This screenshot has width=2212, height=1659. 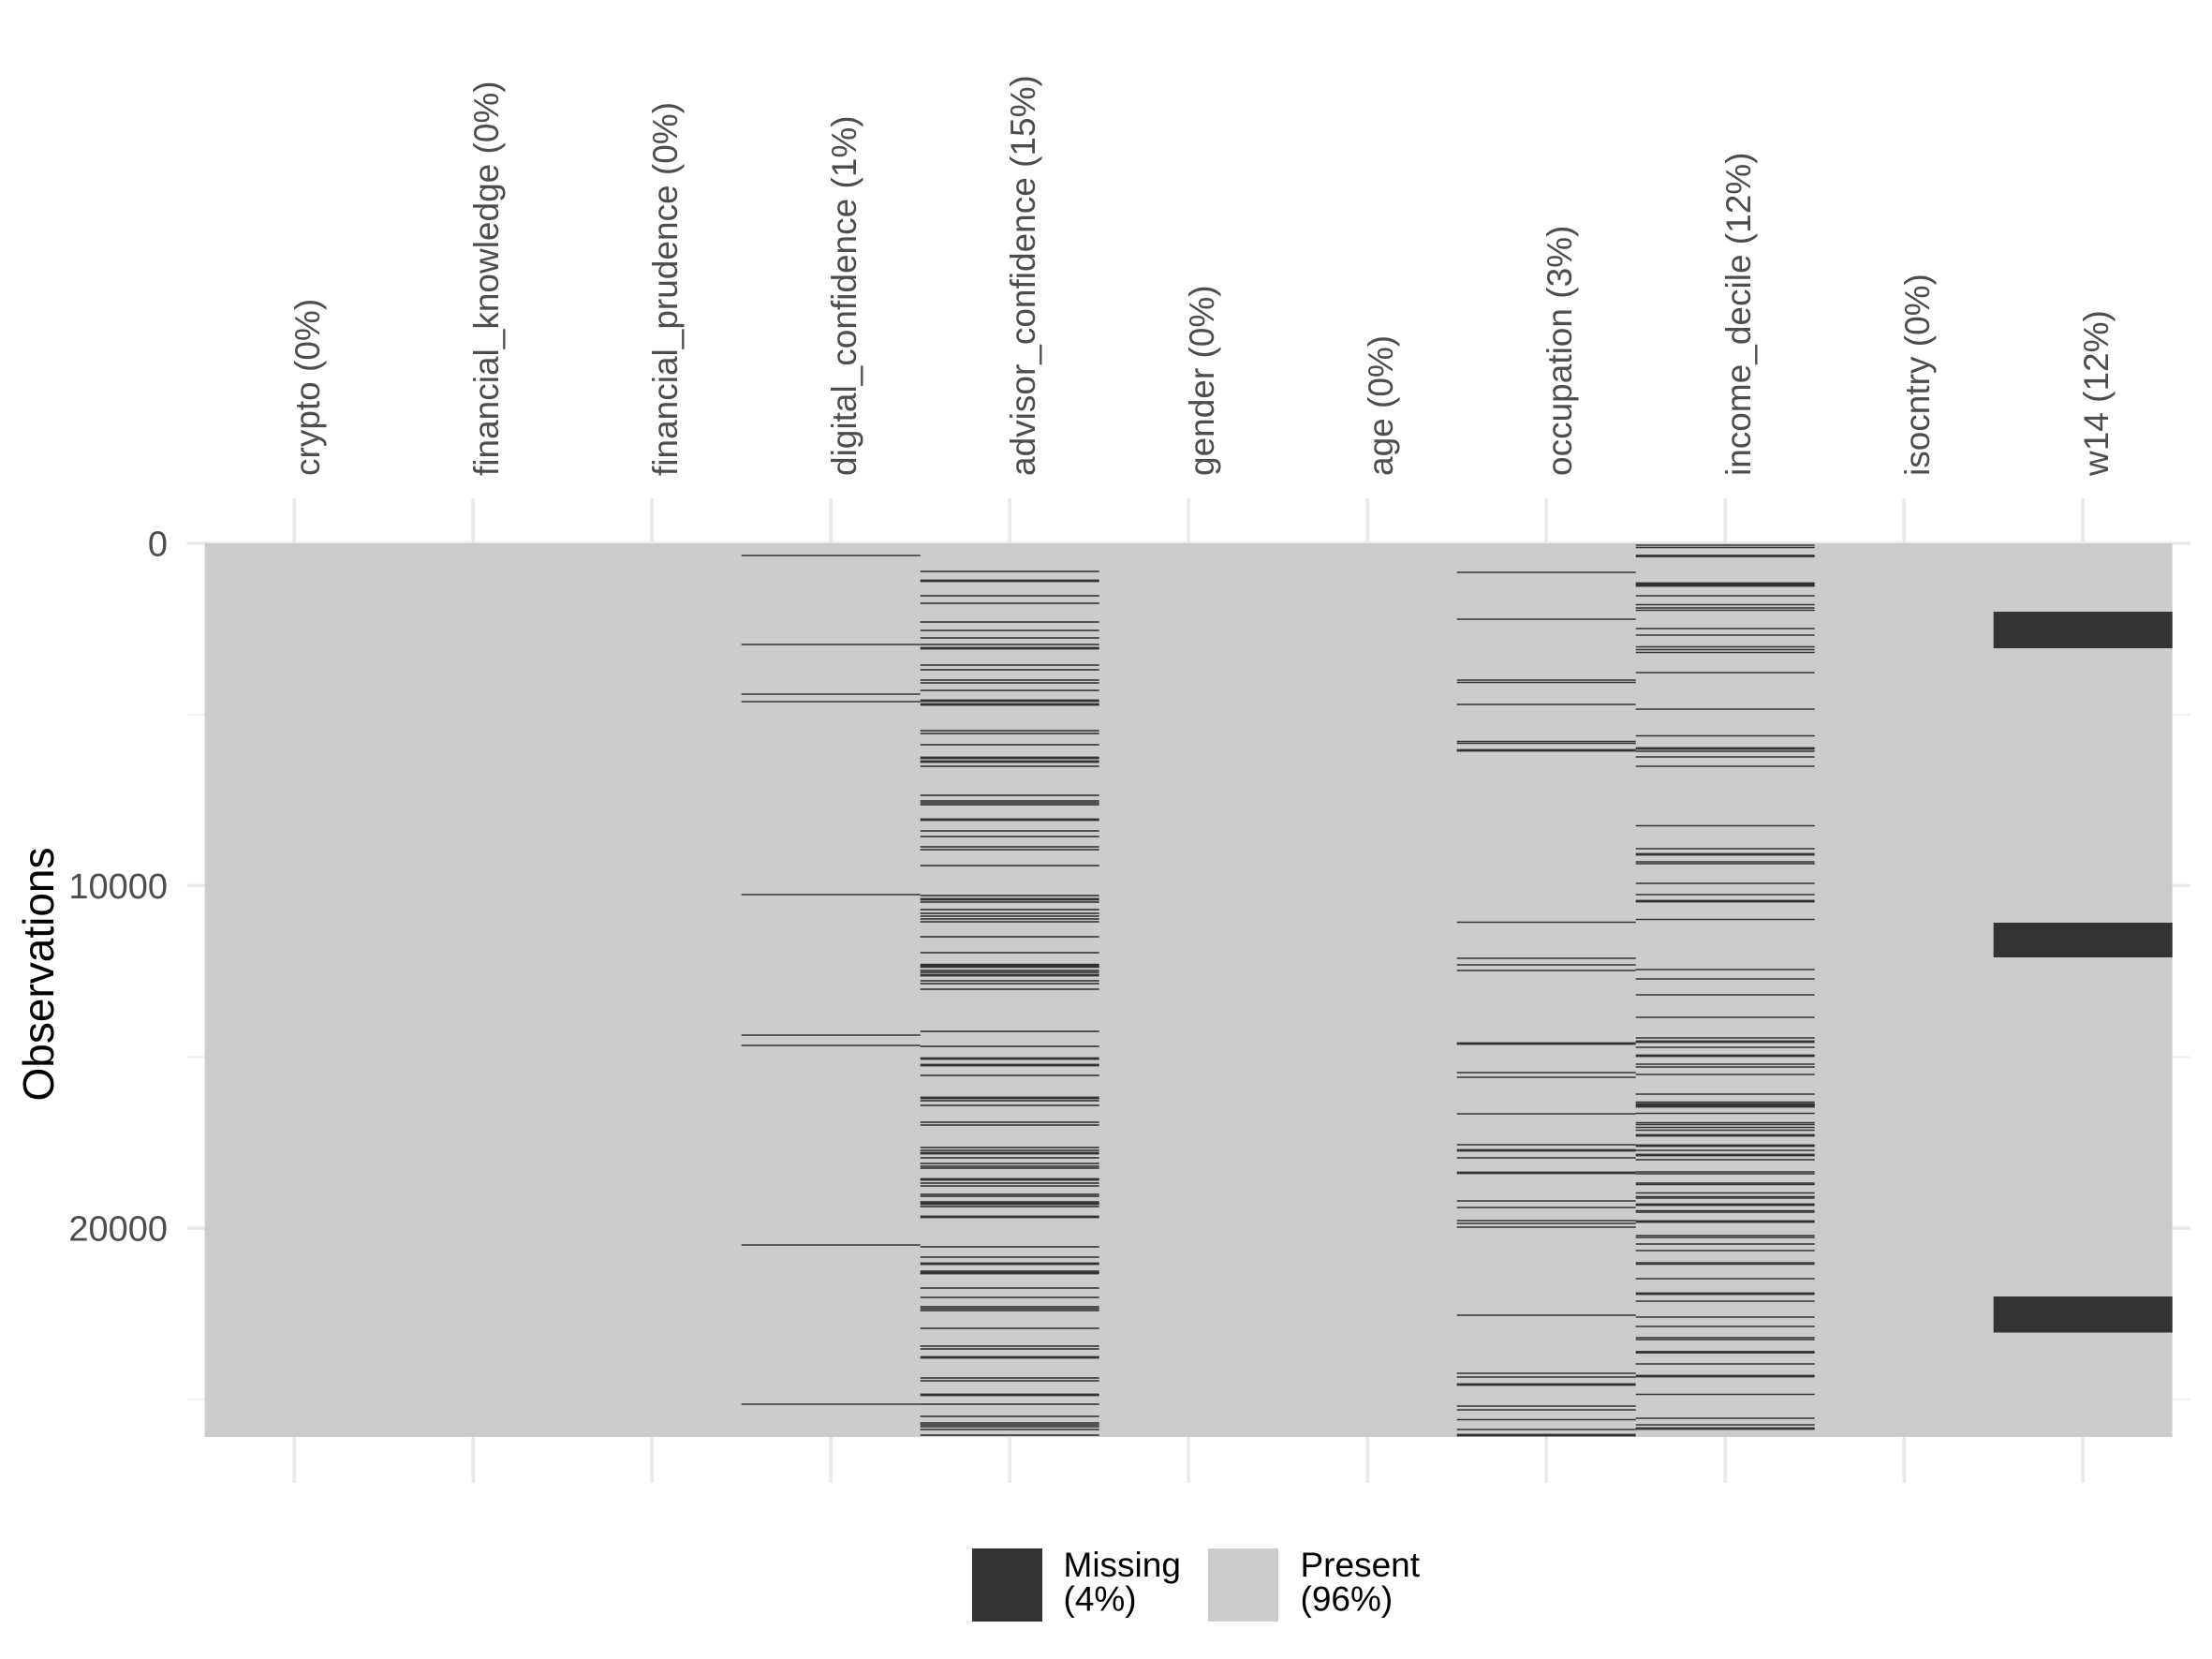 What do you see at coordinates (1101, 1600) in the screenshot?
I see `svg-text: (4%)` at bounding box center [1101, 1600].